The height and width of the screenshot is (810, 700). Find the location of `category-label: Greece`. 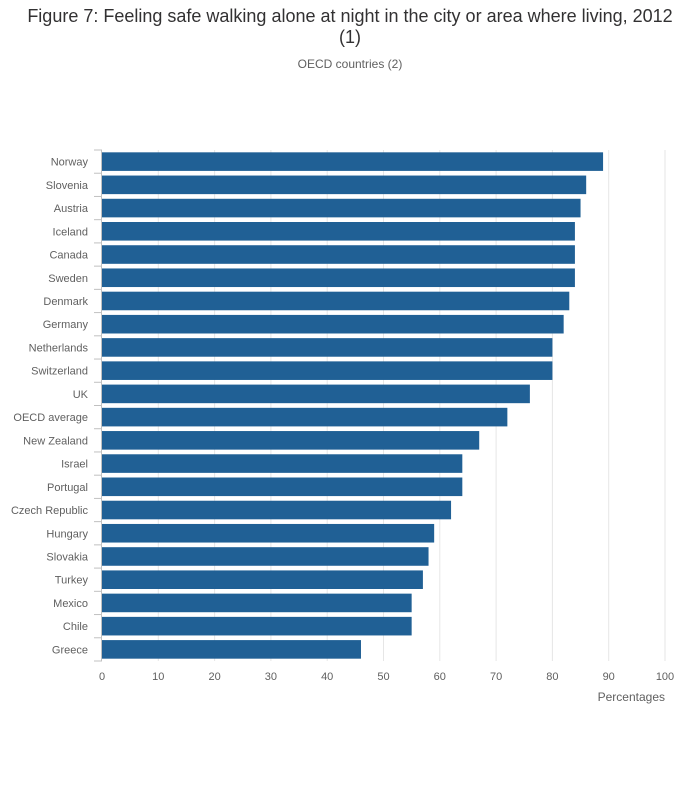

category-label: Greece is located at coordinates (70, 650).